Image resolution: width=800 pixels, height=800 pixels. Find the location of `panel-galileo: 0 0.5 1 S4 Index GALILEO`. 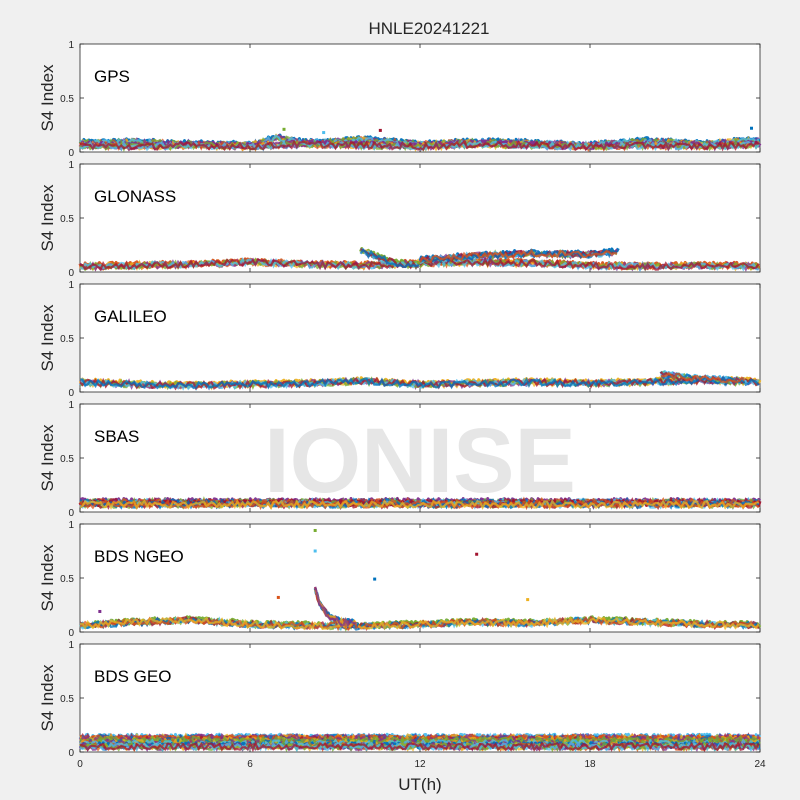

panel-galileo: 0 0.5 1 S4 Index GALILEO is located at coordinates (400, 339).